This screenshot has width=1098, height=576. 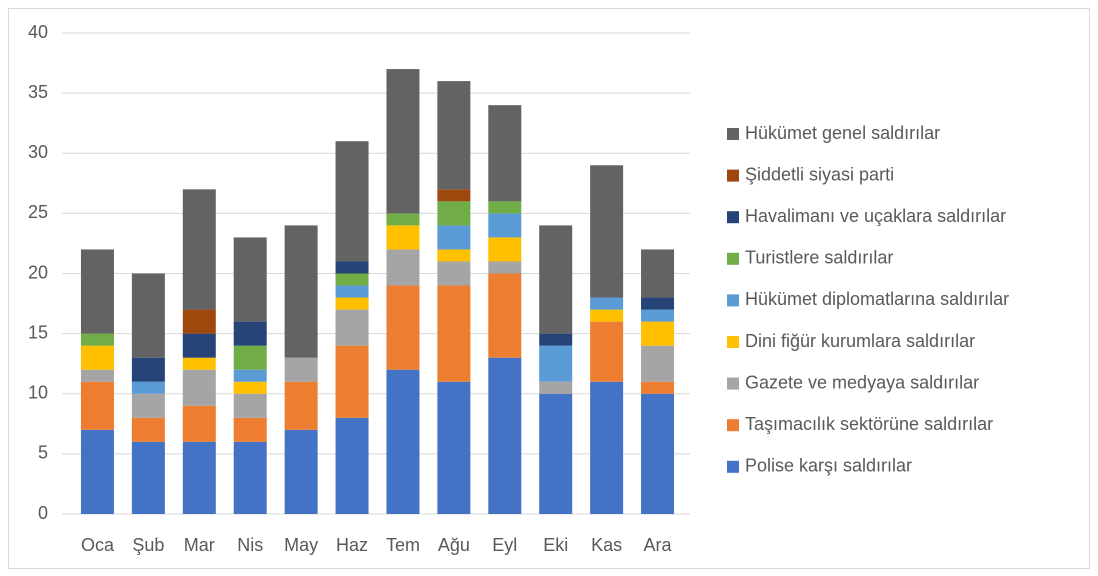 I want to click on legend-label: Gazete ve medyaya saldırılar, so click(x=862, y=382).